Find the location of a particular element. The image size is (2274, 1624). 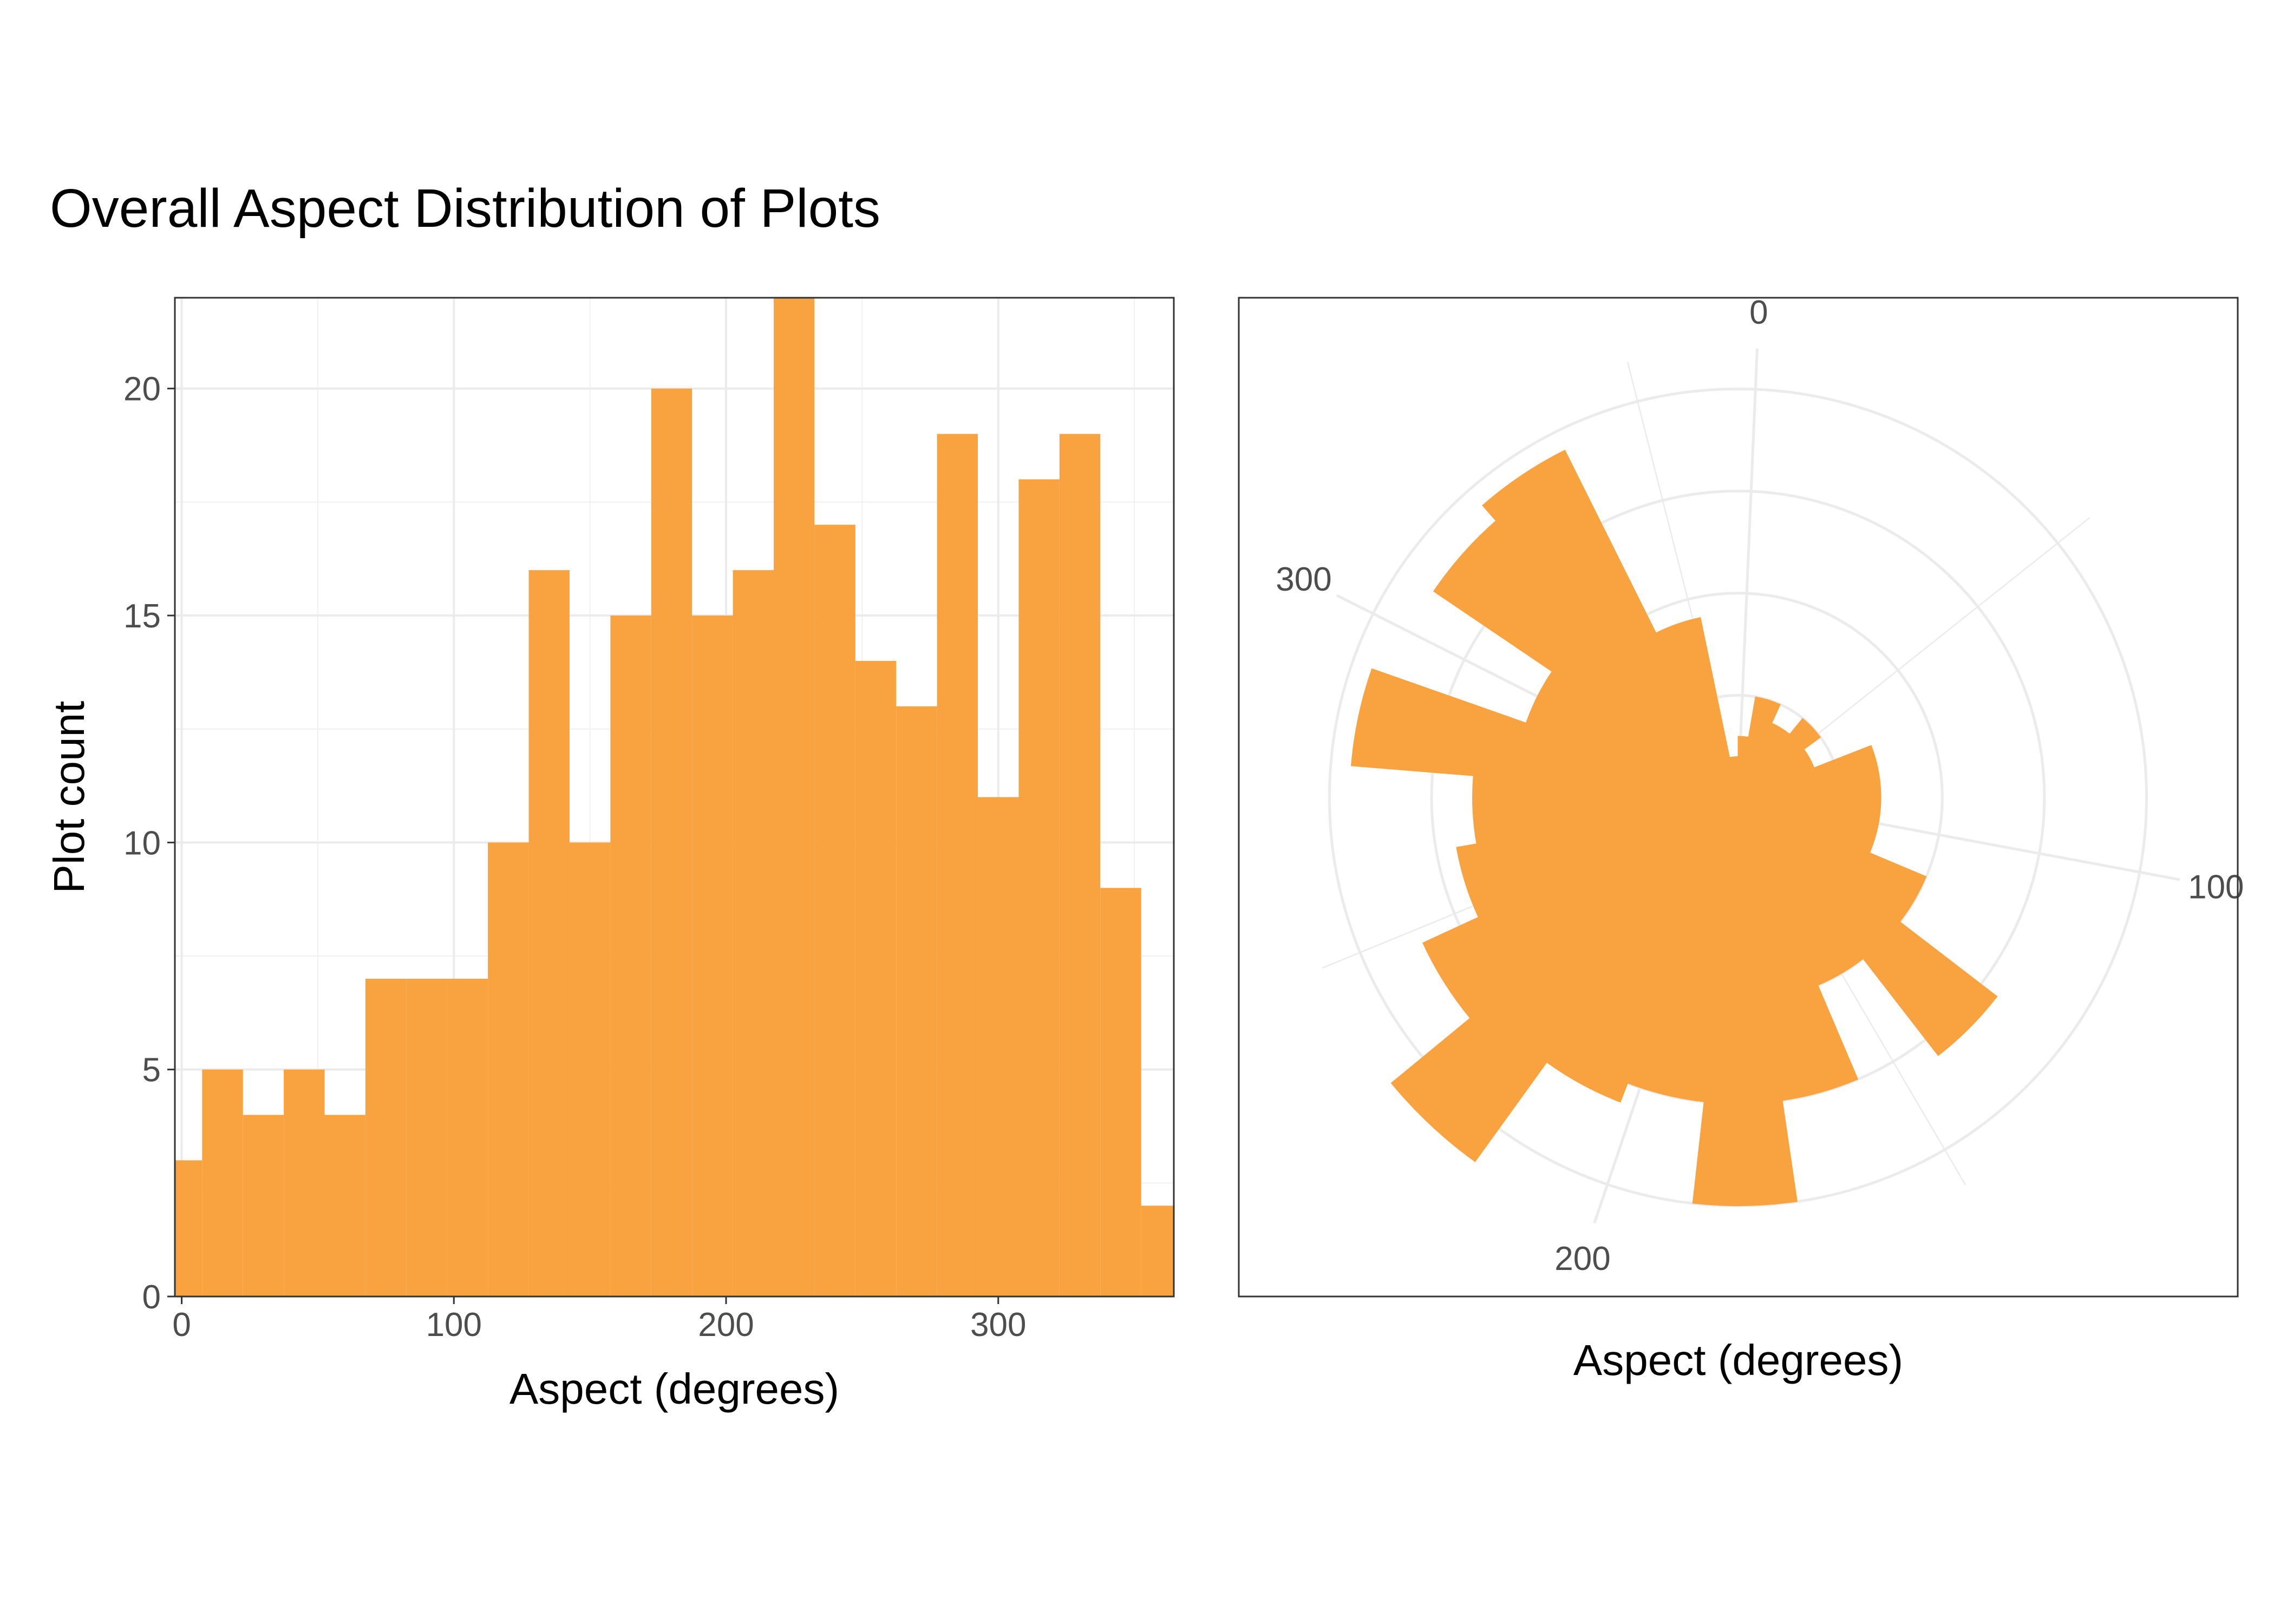

histogram-y-tick-label: 15 is located at coordinates (142, 616).